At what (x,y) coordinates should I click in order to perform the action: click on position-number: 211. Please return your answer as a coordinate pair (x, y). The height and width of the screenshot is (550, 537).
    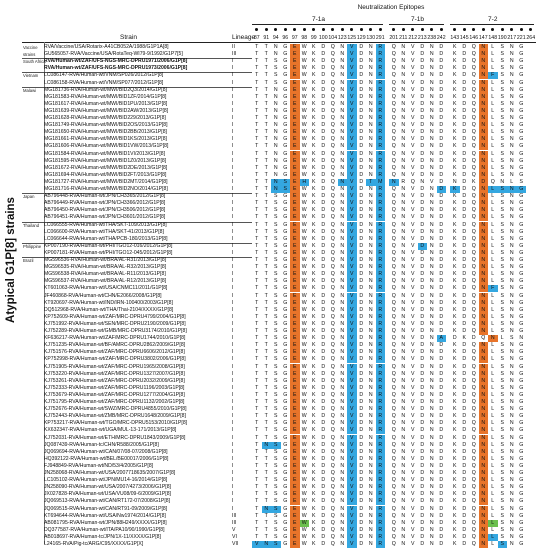
    Looking at the image, I should click on (403, 38).